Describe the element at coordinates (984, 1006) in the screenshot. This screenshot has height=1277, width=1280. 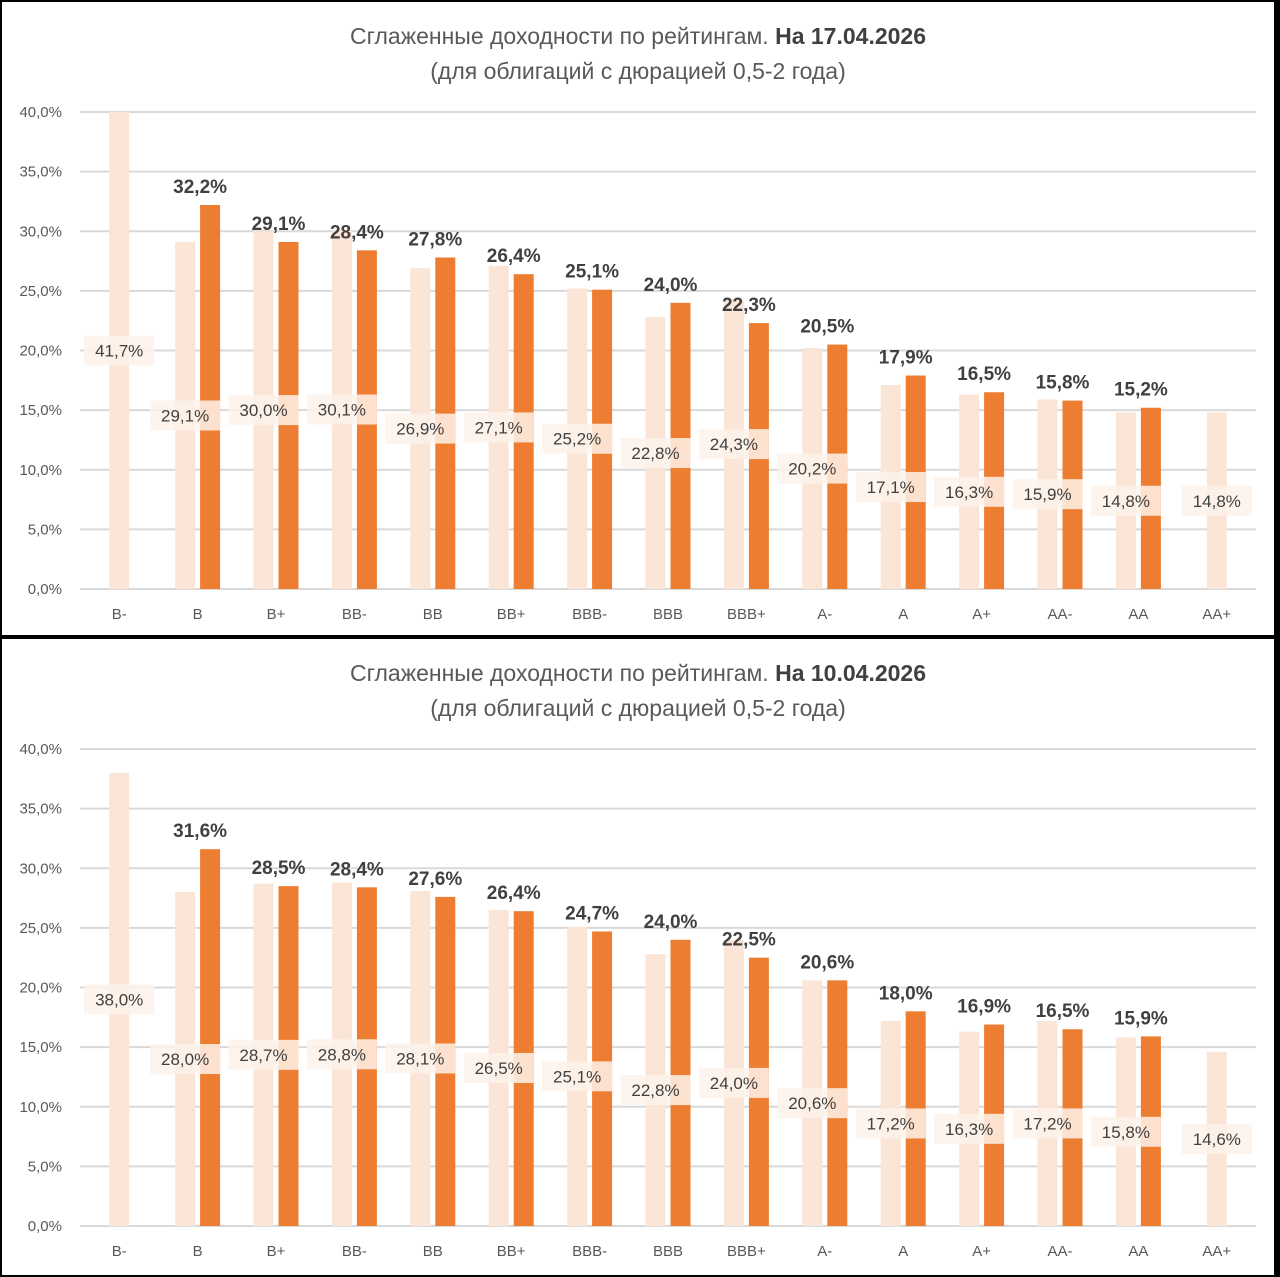
I see `data-label-current: 16,9%` at that location.